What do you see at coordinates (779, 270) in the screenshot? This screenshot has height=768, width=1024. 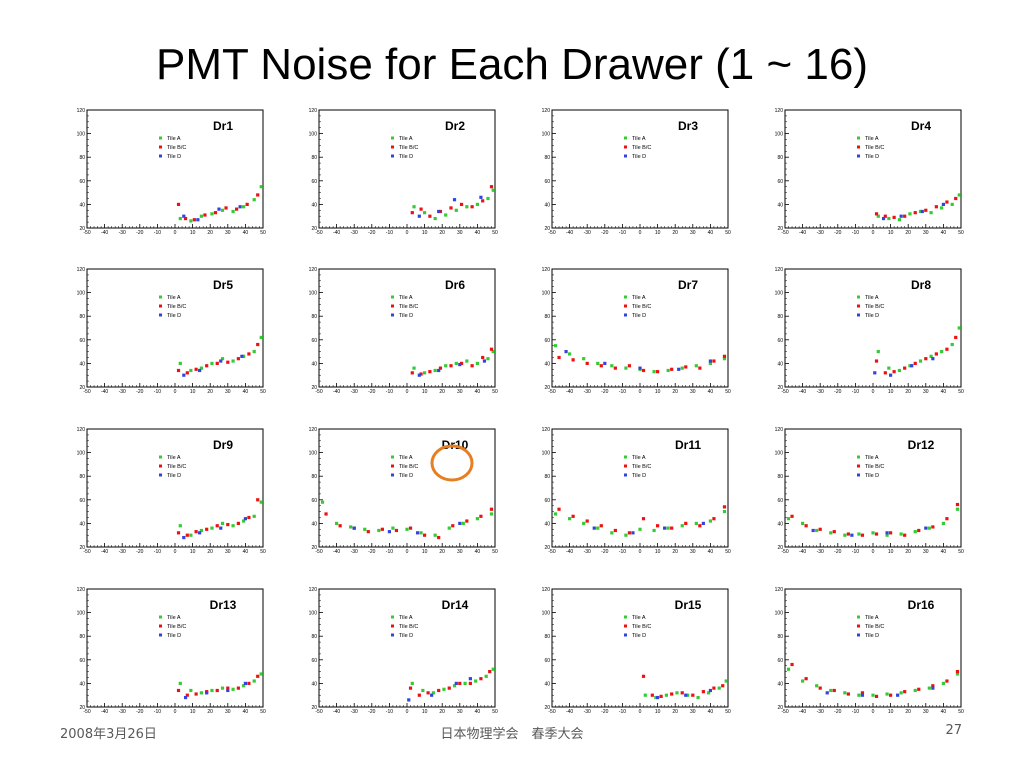 I see `y-tick-label: 120` at bounding box center [779, 270].